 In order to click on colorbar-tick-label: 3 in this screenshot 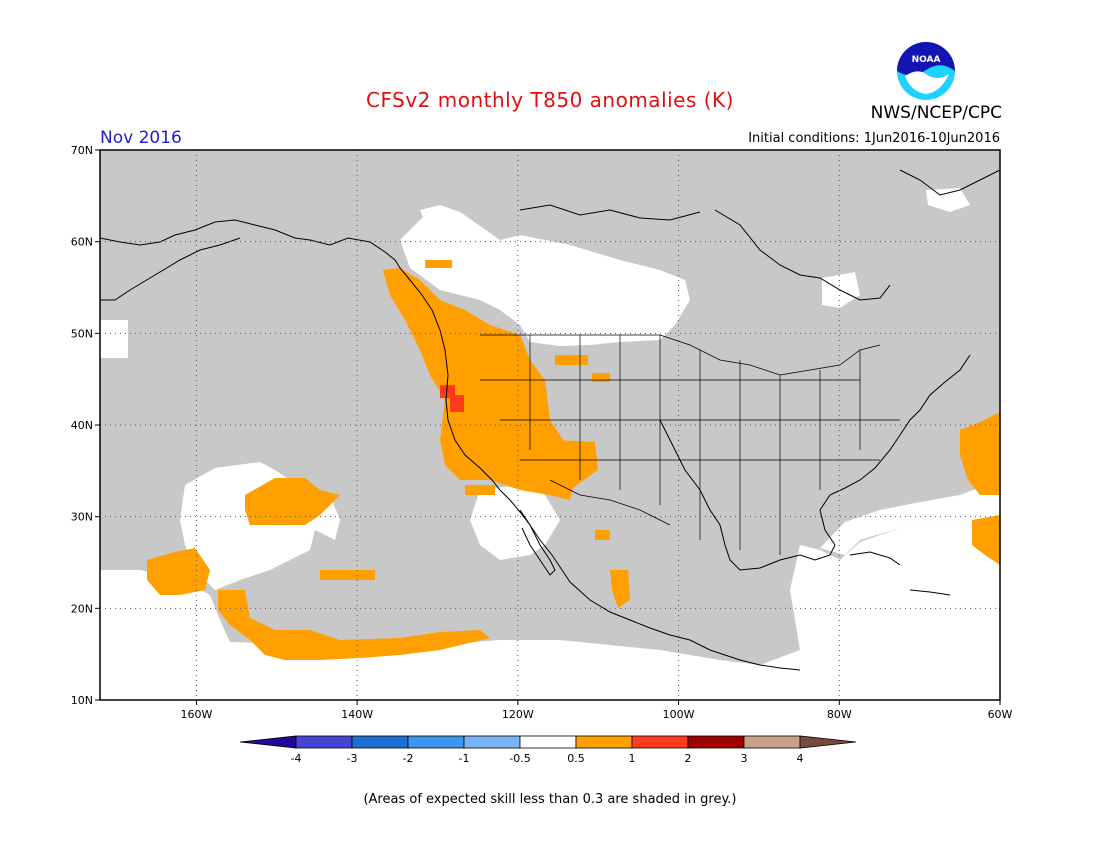, I will do `click(744, 758)`.